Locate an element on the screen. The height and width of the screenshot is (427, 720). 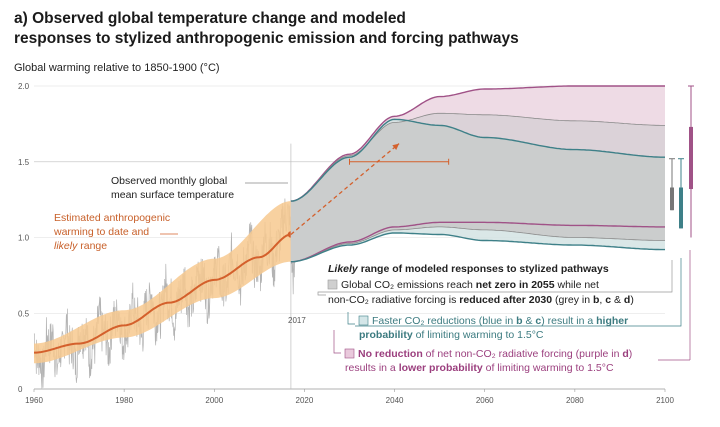
grey-l2-i: ) is located at coordinates (632, 300).